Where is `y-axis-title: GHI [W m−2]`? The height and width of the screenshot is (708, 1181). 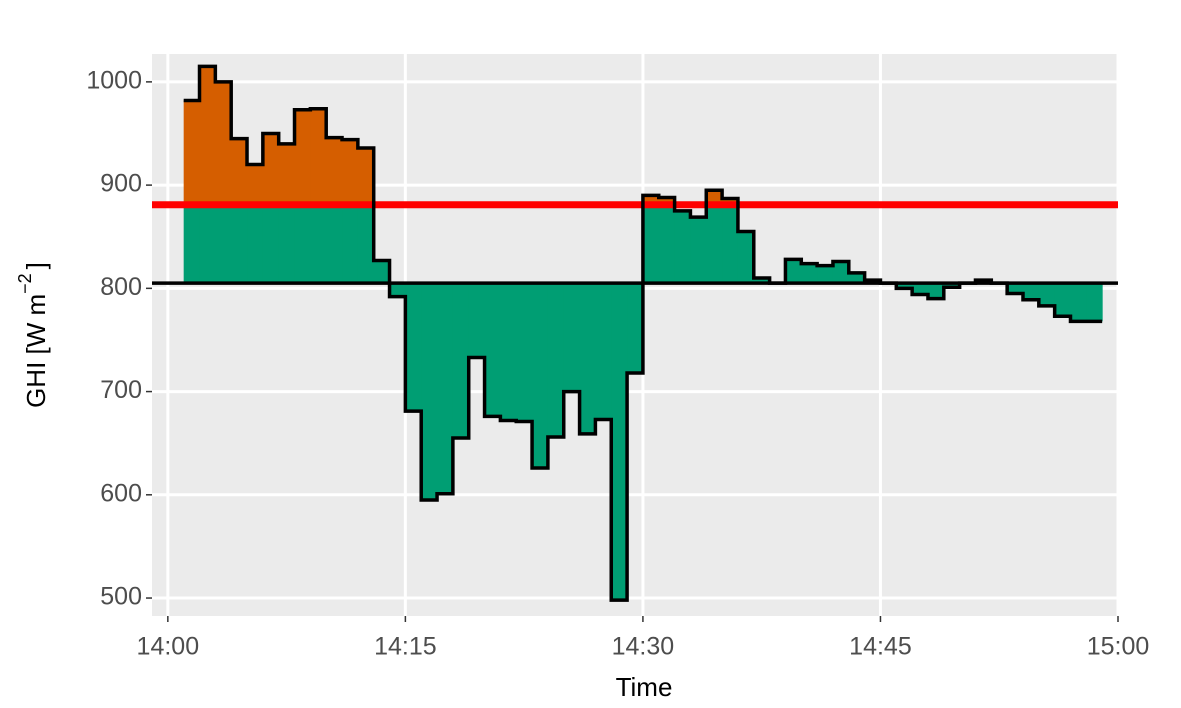 y-axis-title: GHI [W m−2] is located at coordinates (33, 335).